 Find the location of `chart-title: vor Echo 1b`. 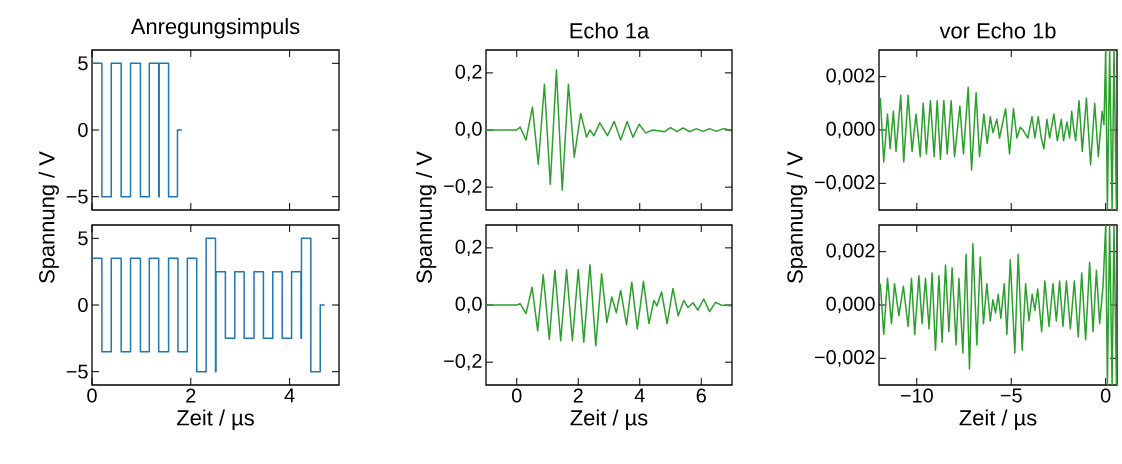

chart-title: vor Echo 1b is located at coordinates (997, 30).